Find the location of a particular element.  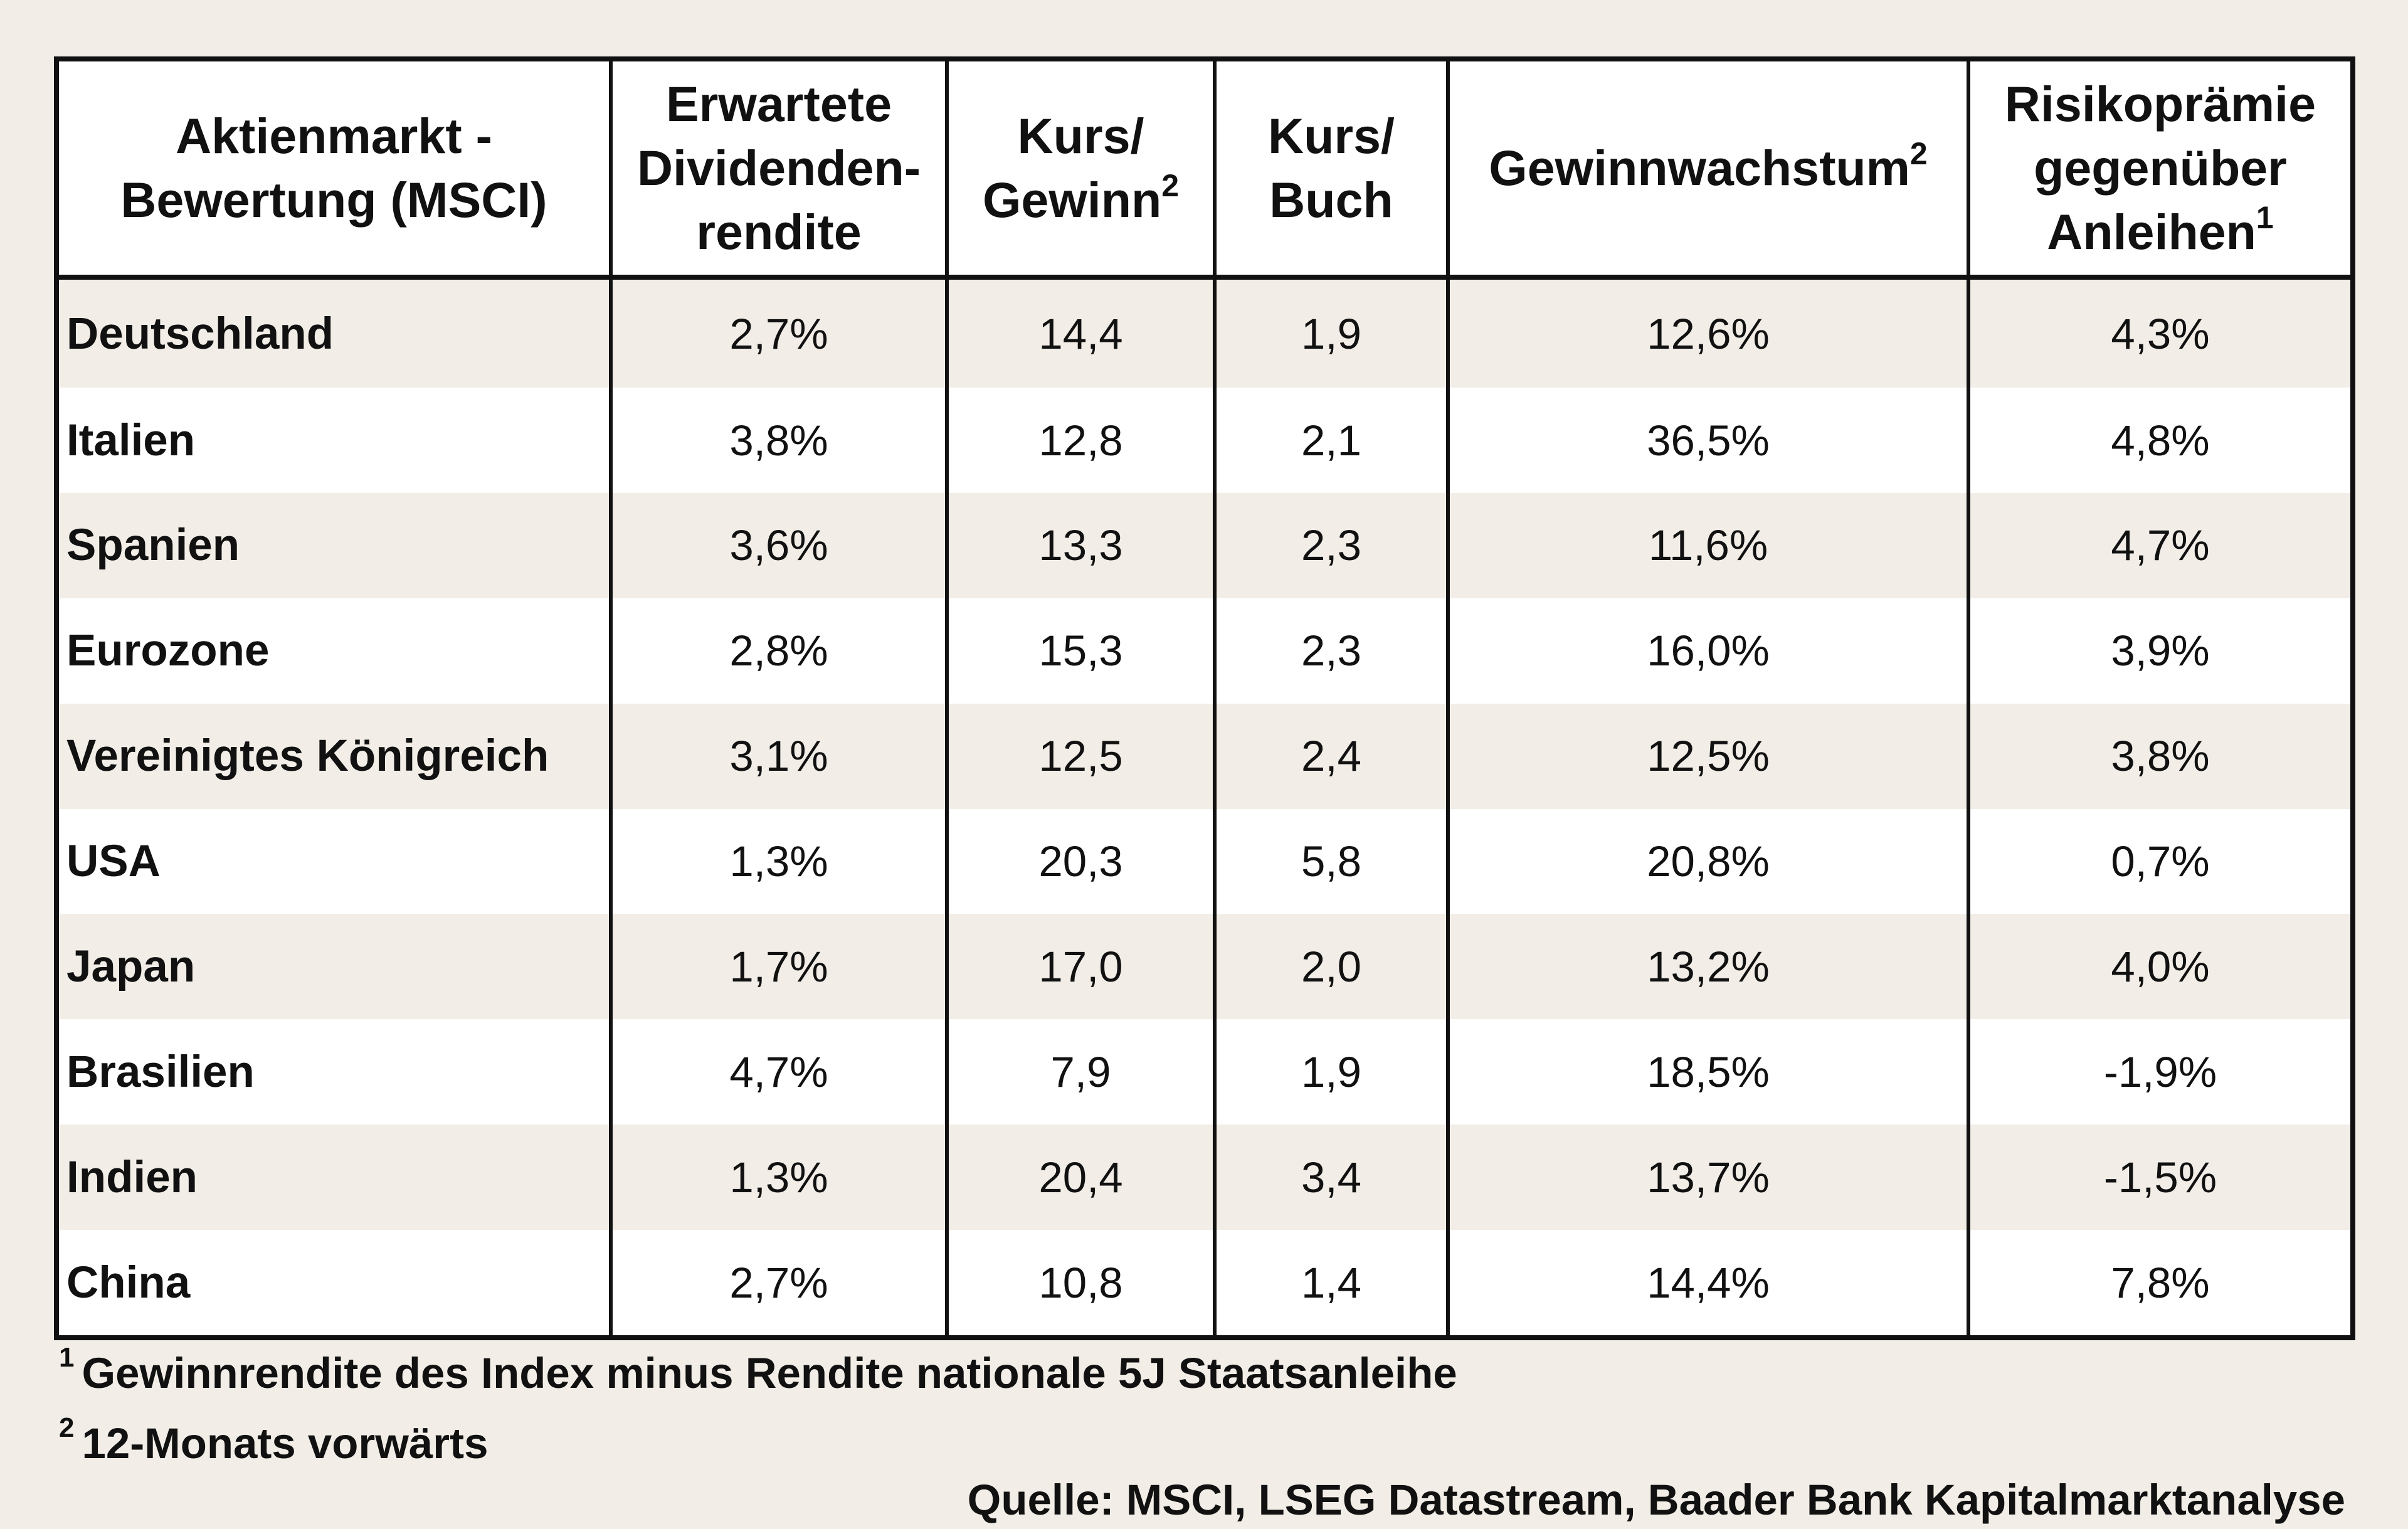

cell-price-earnings: 7,9 is located at coordinates (1082, 1072).